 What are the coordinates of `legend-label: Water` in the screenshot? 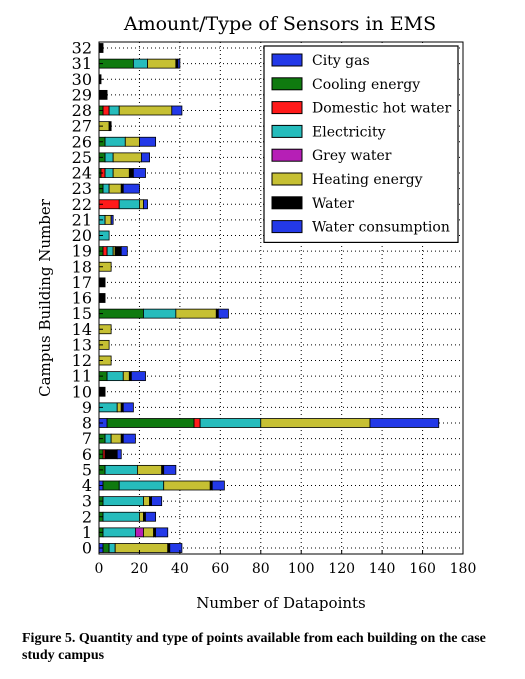 It's located at (333, 204).